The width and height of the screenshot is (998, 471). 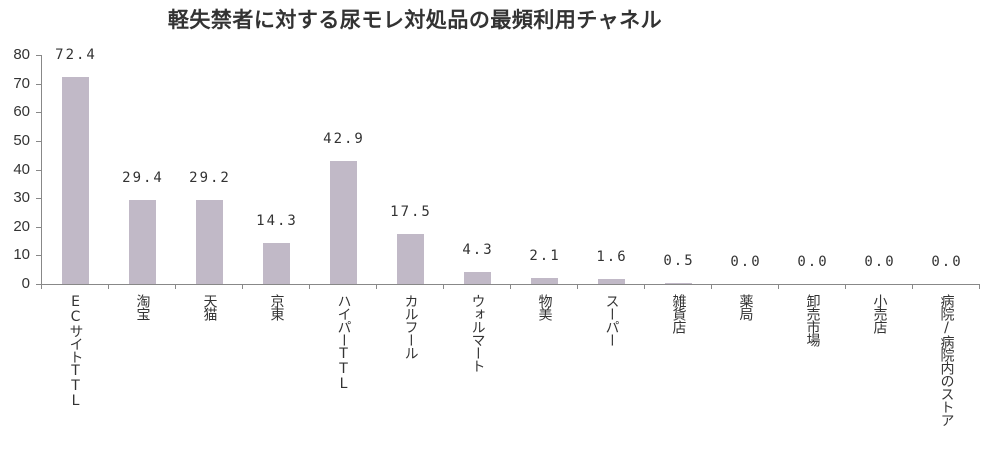 What do you see at coordinates (415, 20) in the screenshot?
I see `chart-title: 軽失禁者に対する尿モレ対処品の最頻利用チャネル` at bounding box center [415, 20].